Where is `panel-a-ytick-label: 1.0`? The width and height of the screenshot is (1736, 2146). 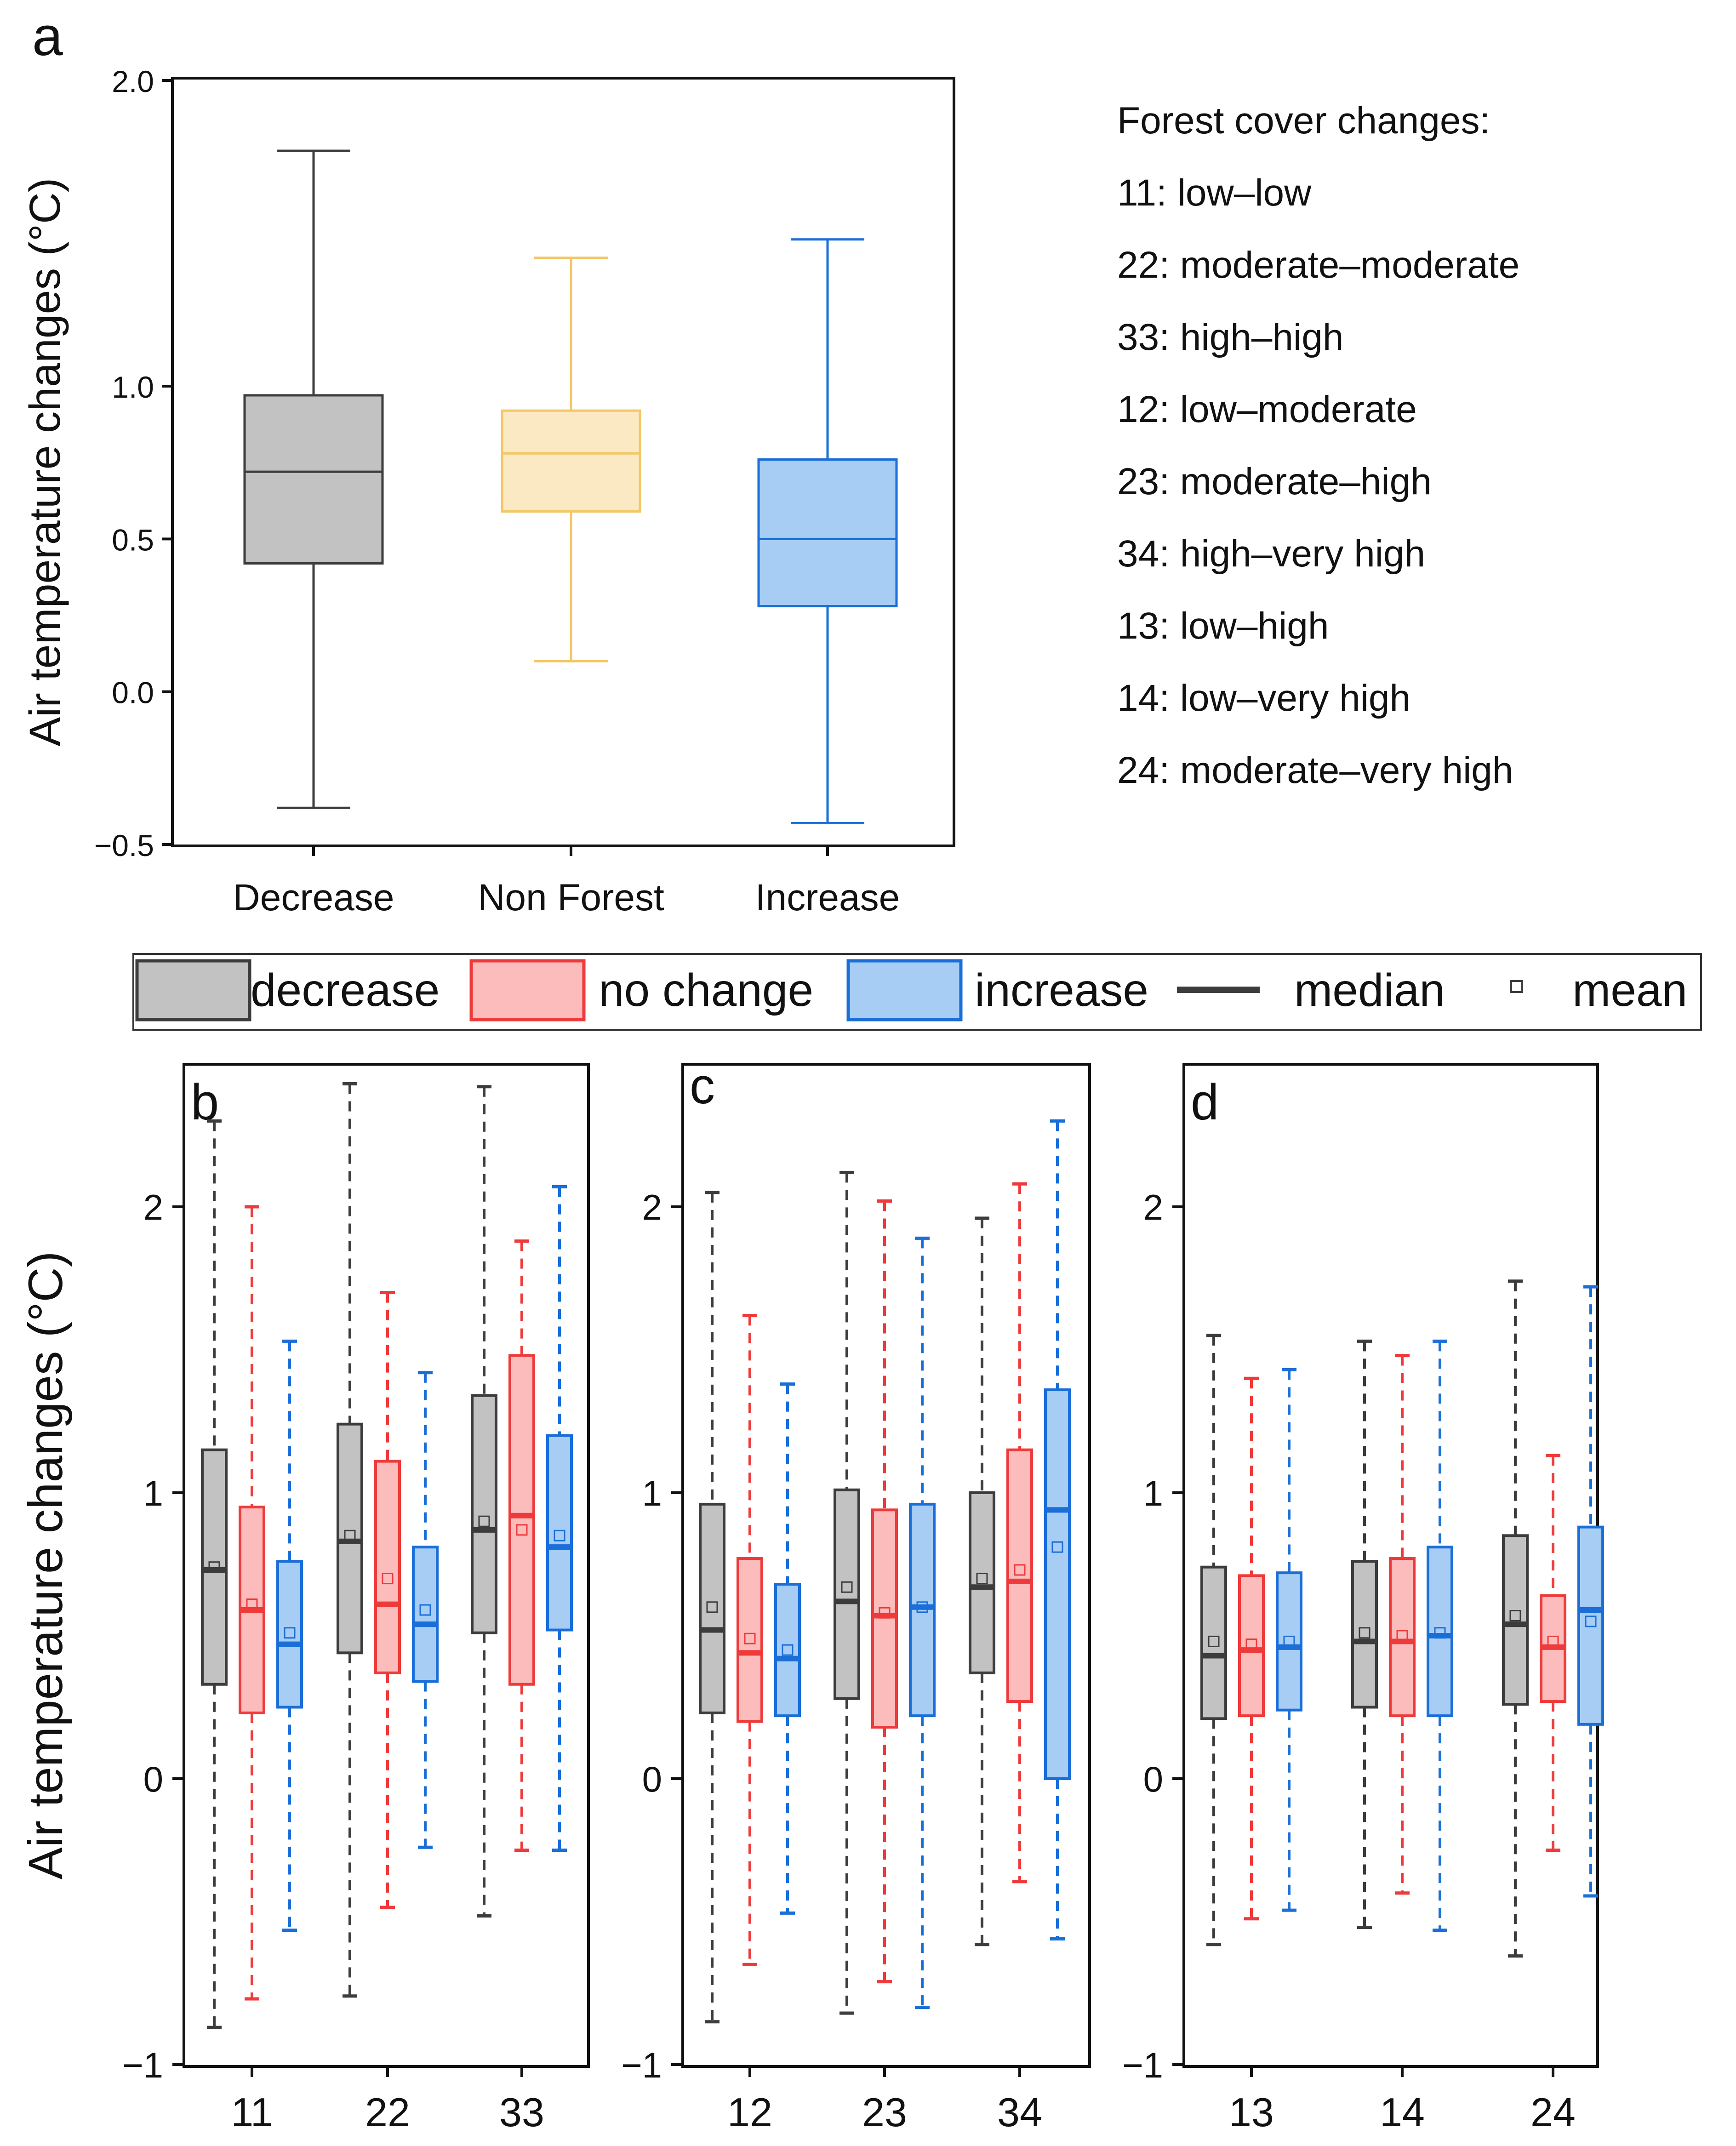 panel-a-ytick-label: 1.0 is located at coordinates (133, 387).